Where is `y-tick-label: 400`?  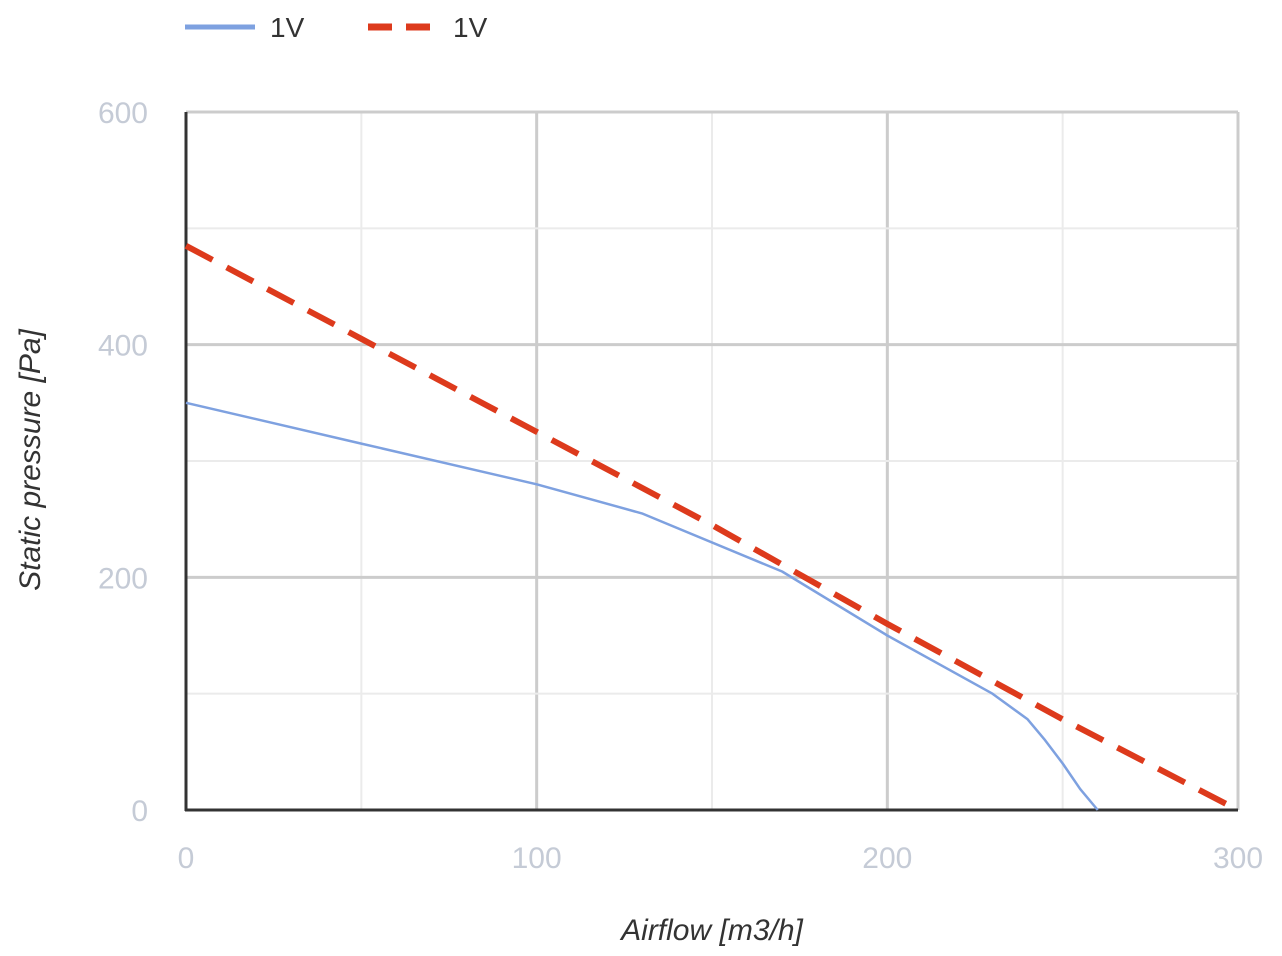 y-tick-label: 400 is located at coordinates (123, 346).